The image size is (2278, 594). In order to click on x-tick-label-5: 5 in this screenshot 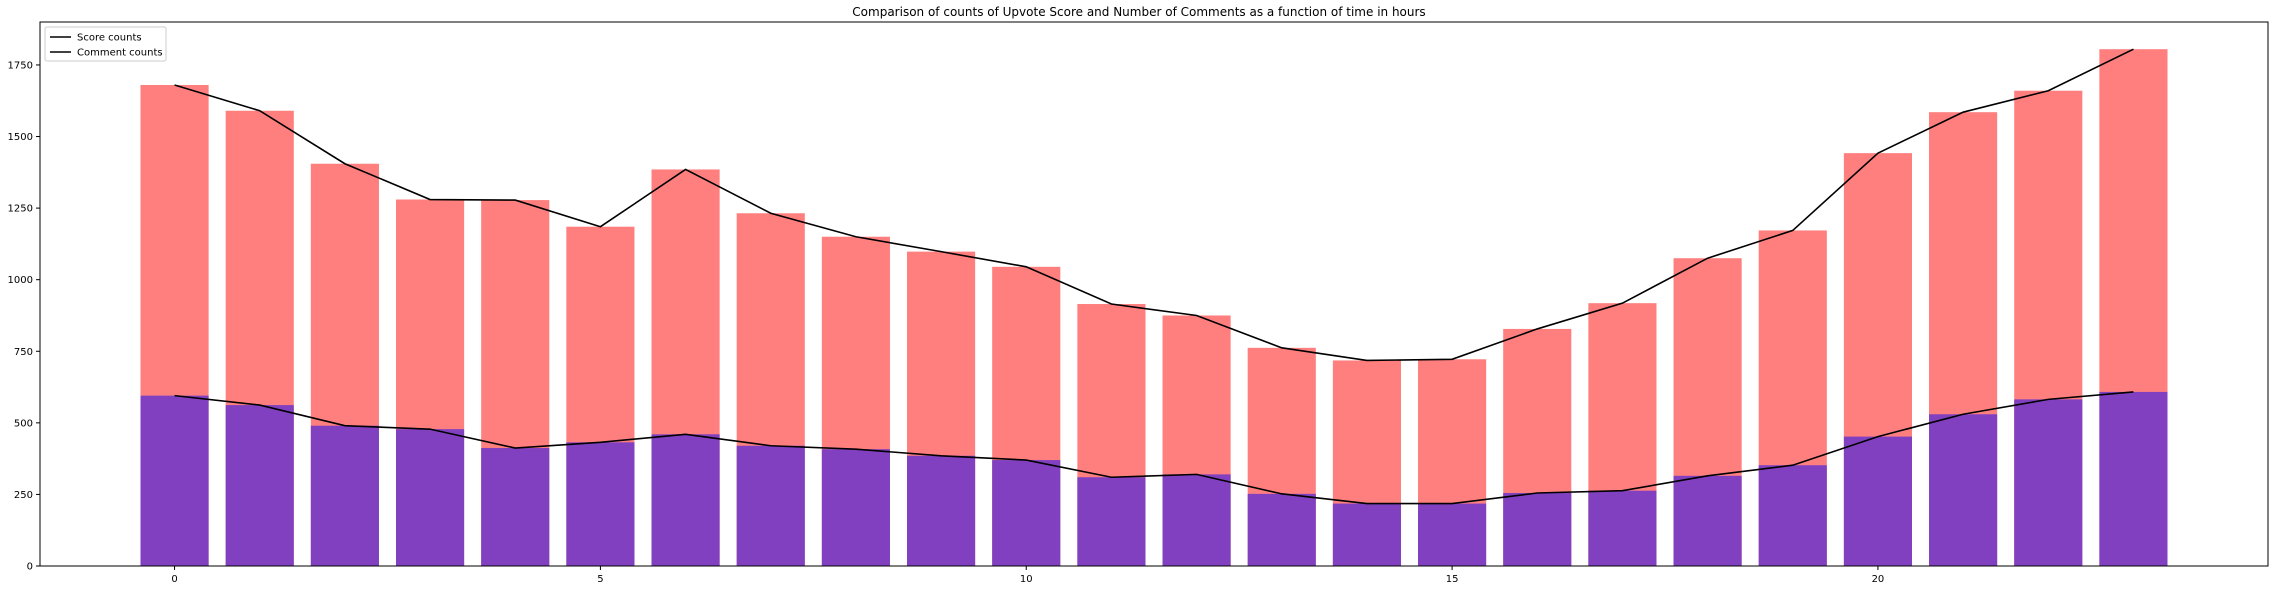, I will do `click(600, 579)`.